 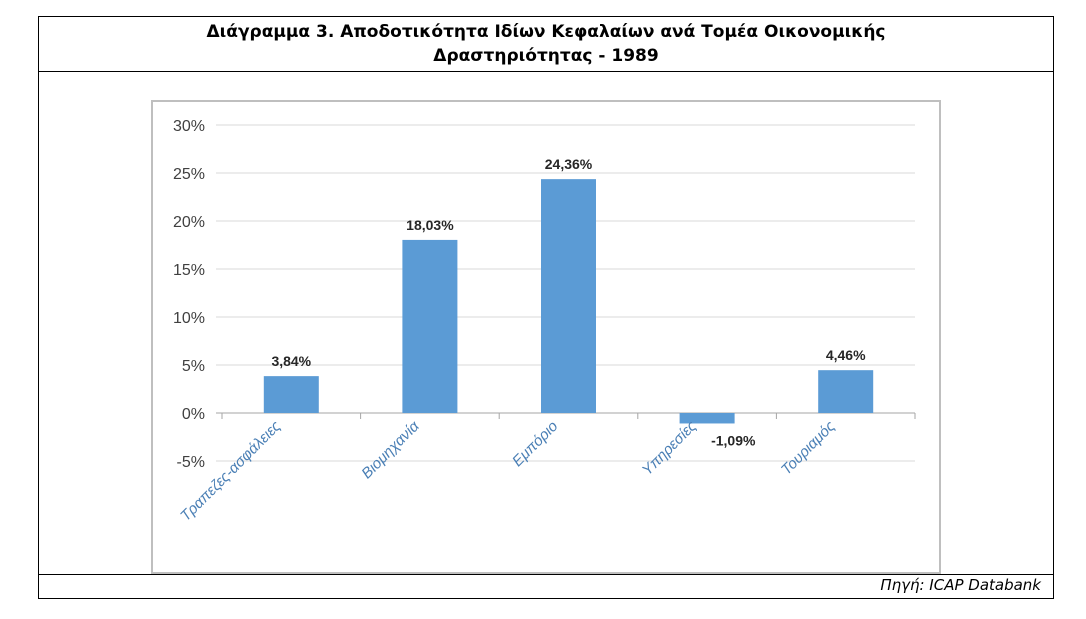 I want to click on source-note: Πηγή: ICAP Databank, so click(x=960, y=585).